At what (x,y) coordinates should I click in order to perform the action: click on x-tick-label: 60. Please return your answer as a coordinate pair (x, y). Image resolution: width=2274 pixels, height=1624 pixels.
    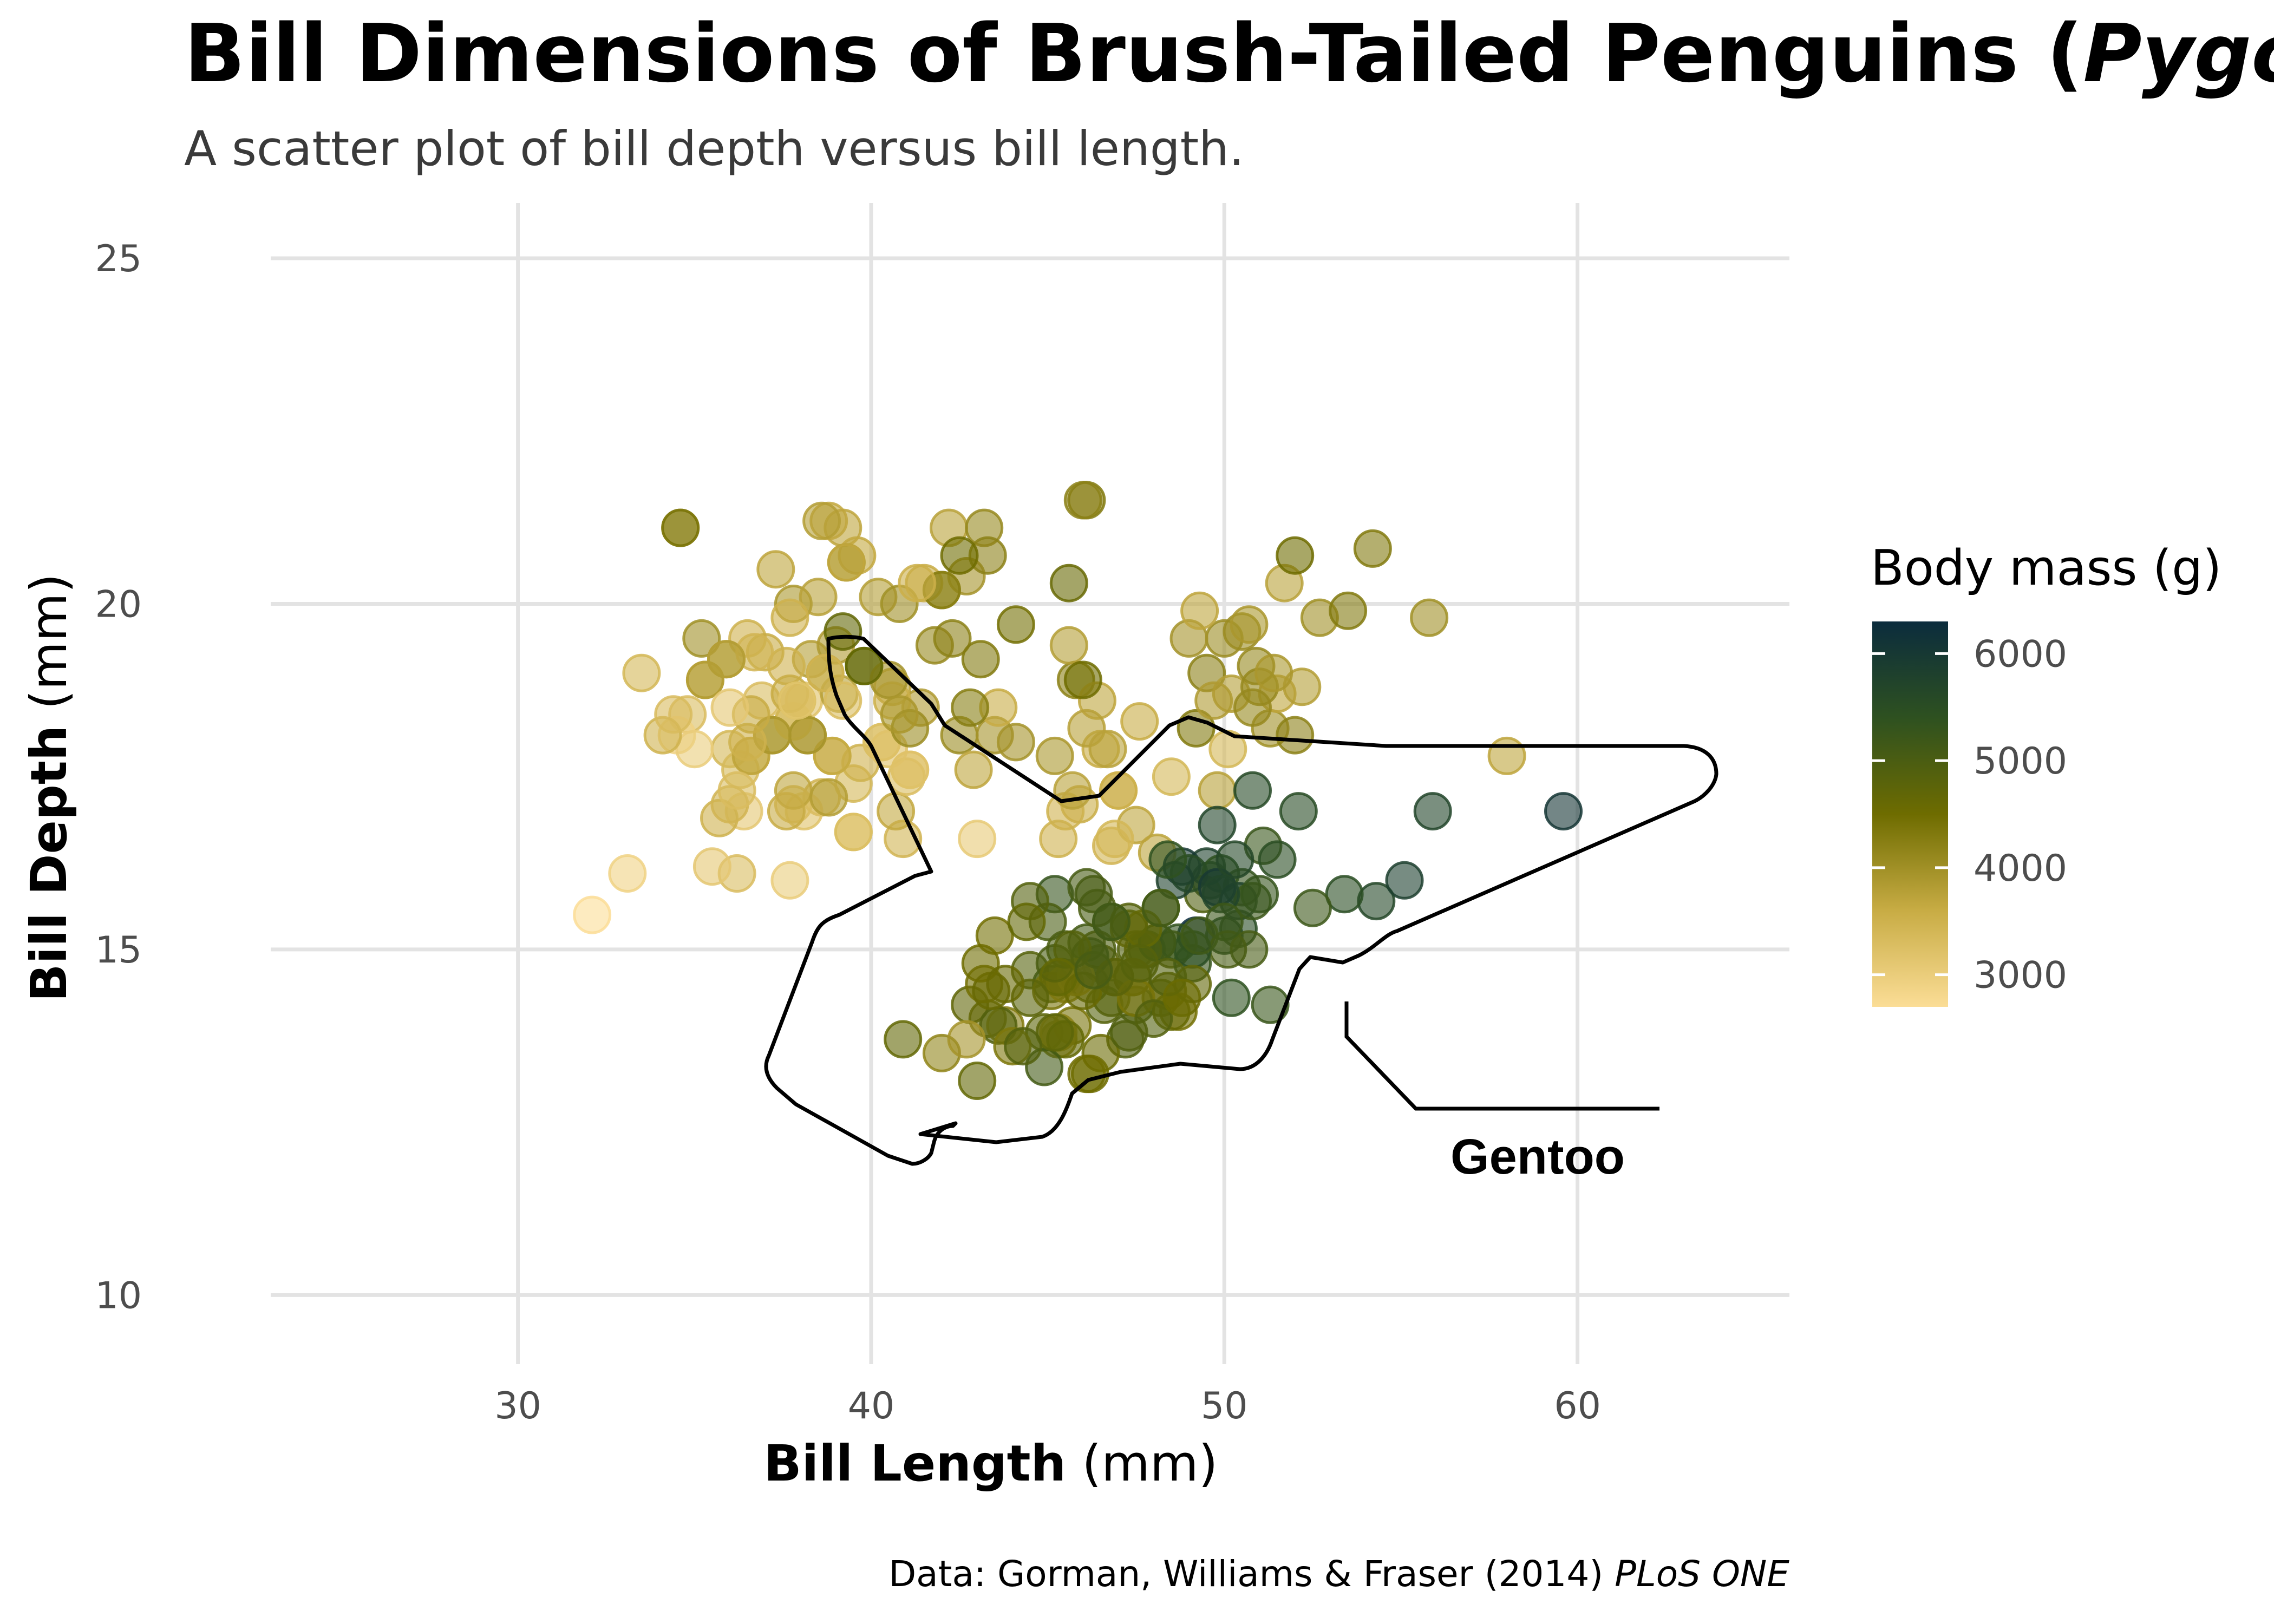
    Looking at the image, I should click on (1578, 1406).